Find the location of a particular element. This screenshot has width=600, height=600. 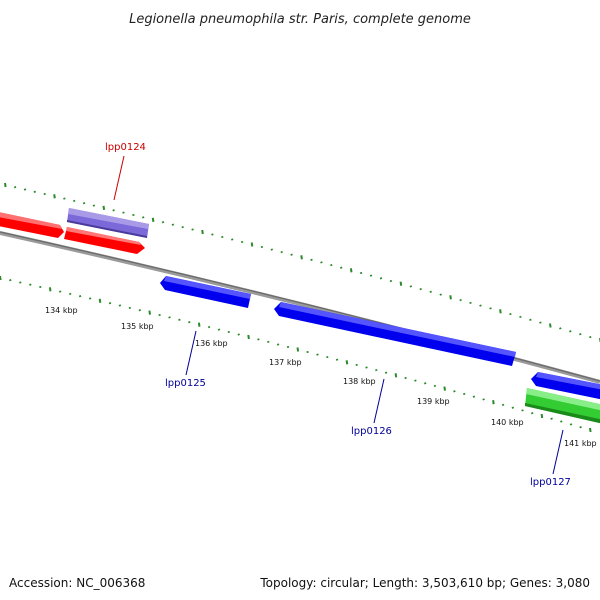

gene-lpp0127 is located at coordinates (565, 386).